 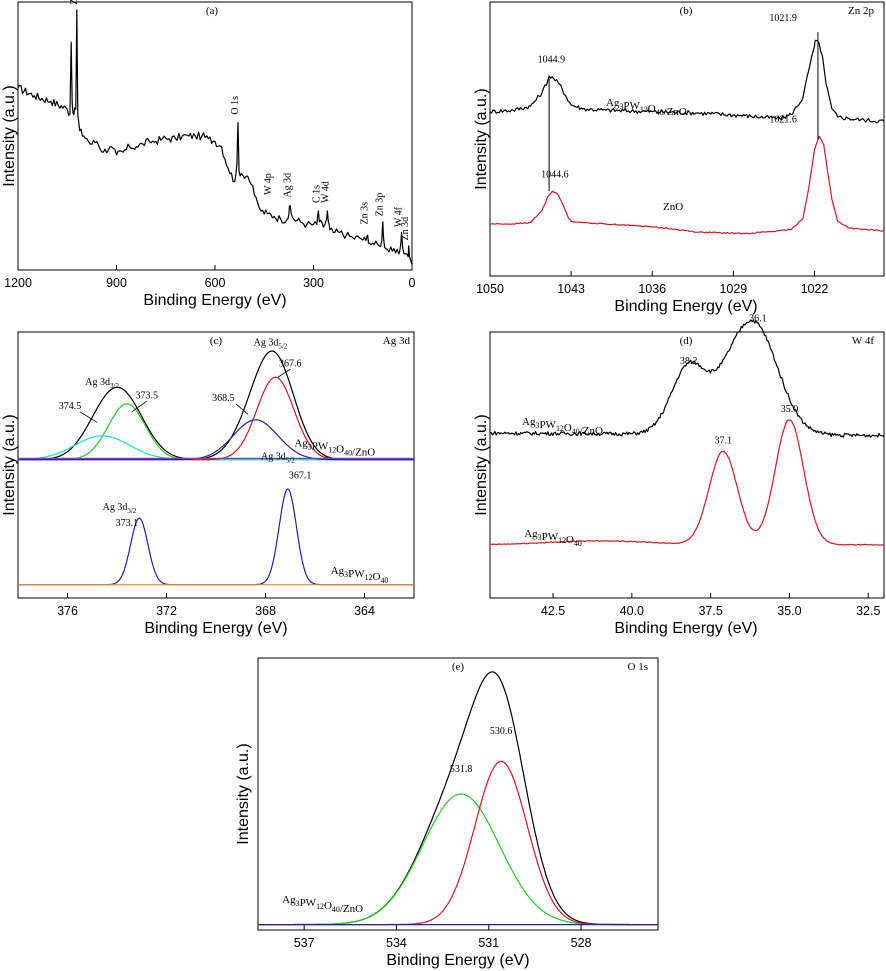 I want to click on peak-value-label: 367.6, so click(x=290, y=364).